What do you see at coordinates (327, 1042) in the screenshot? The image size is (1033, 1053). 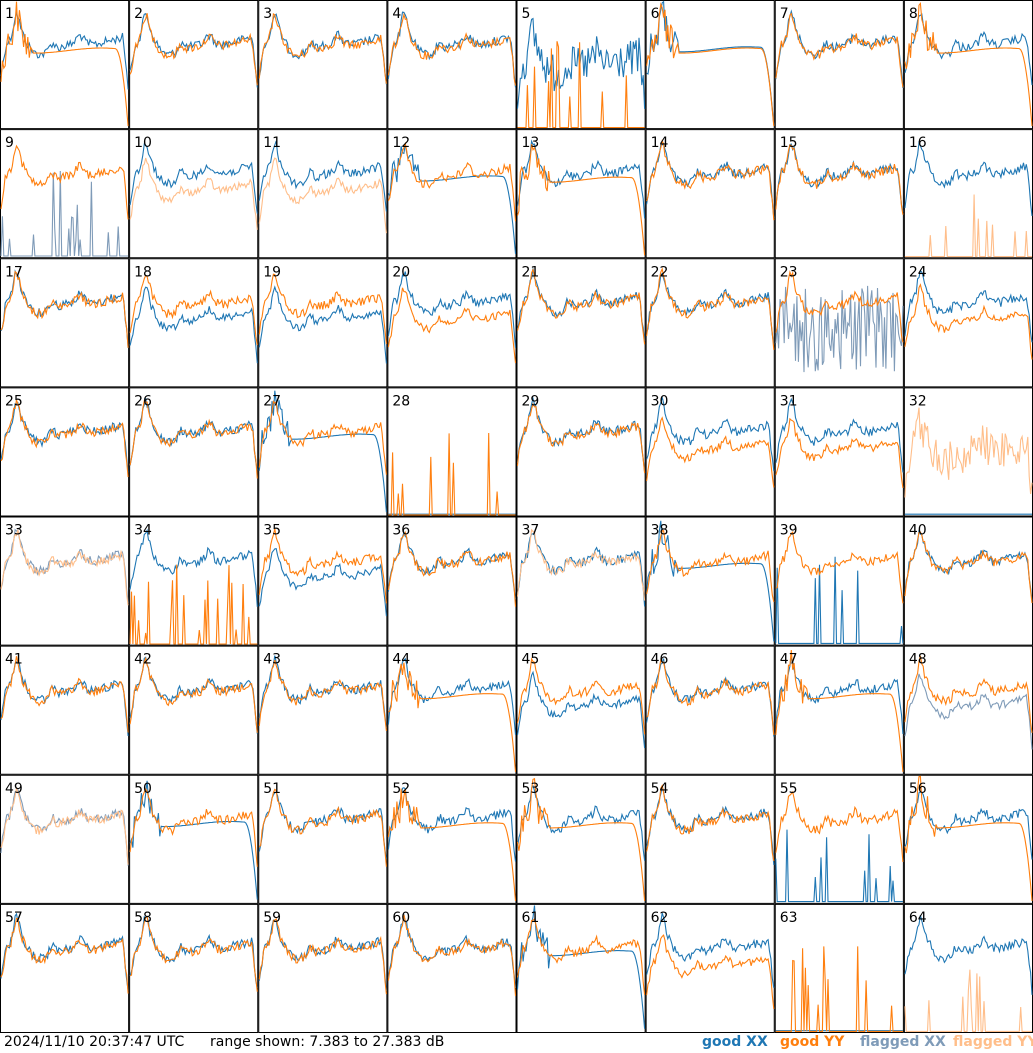 I see `range-label: range shown: 7.383 to 27.383 dB` at bounding box center [327, 1042].